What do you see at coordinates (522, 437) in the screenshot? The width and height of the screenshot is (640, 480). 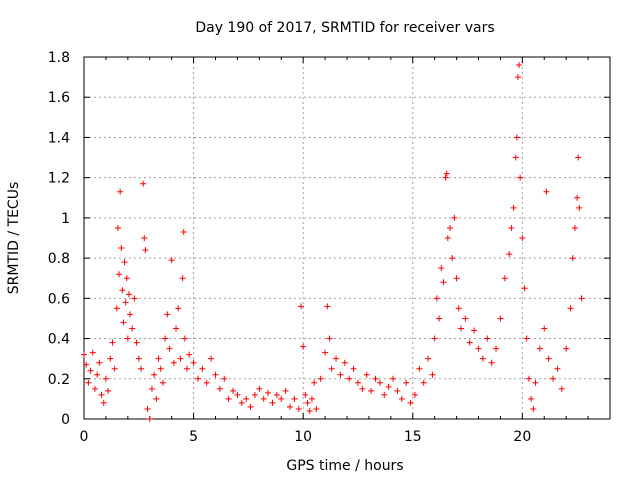 I see `x-tick-label: 20` at bounding box center [522, 437].